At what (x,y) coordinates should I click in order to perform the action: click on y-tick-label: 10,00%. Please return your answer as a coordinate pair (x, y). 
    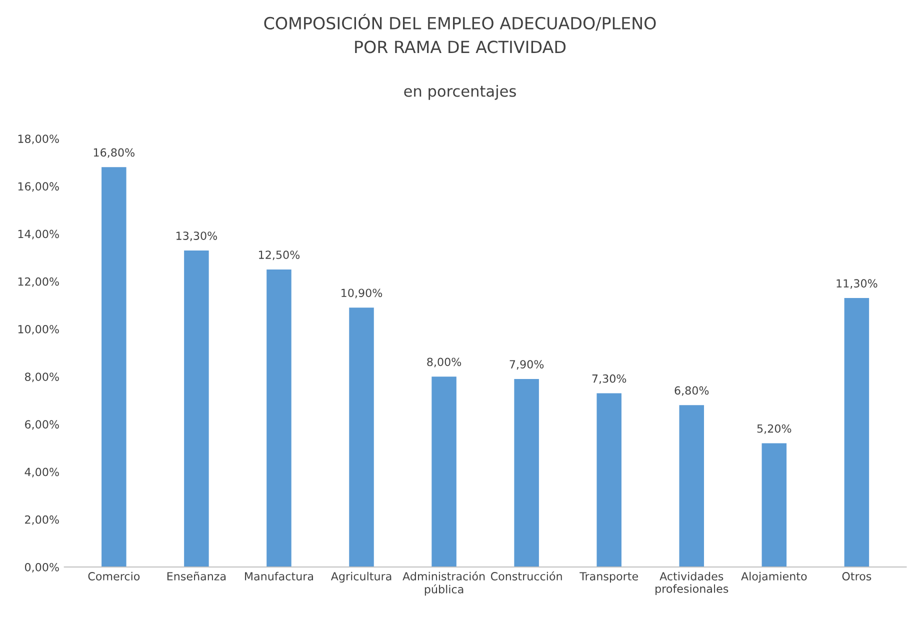
    Looking at the image, I should click on (38, 329).